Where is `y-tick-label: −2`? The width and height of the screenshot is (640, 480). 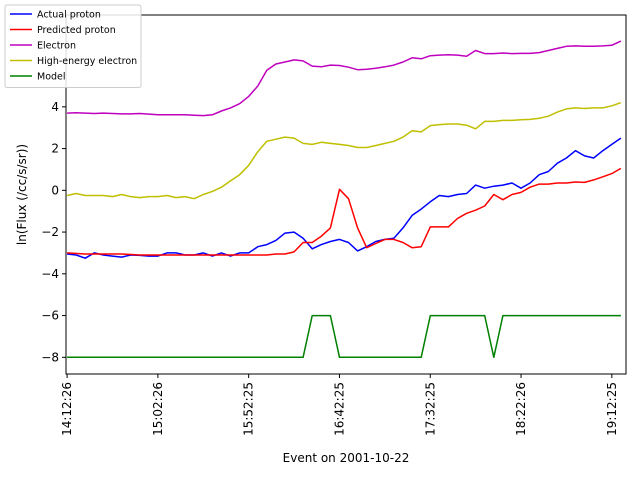
y-tick-label: −2 is located at coordinates (50, 232).